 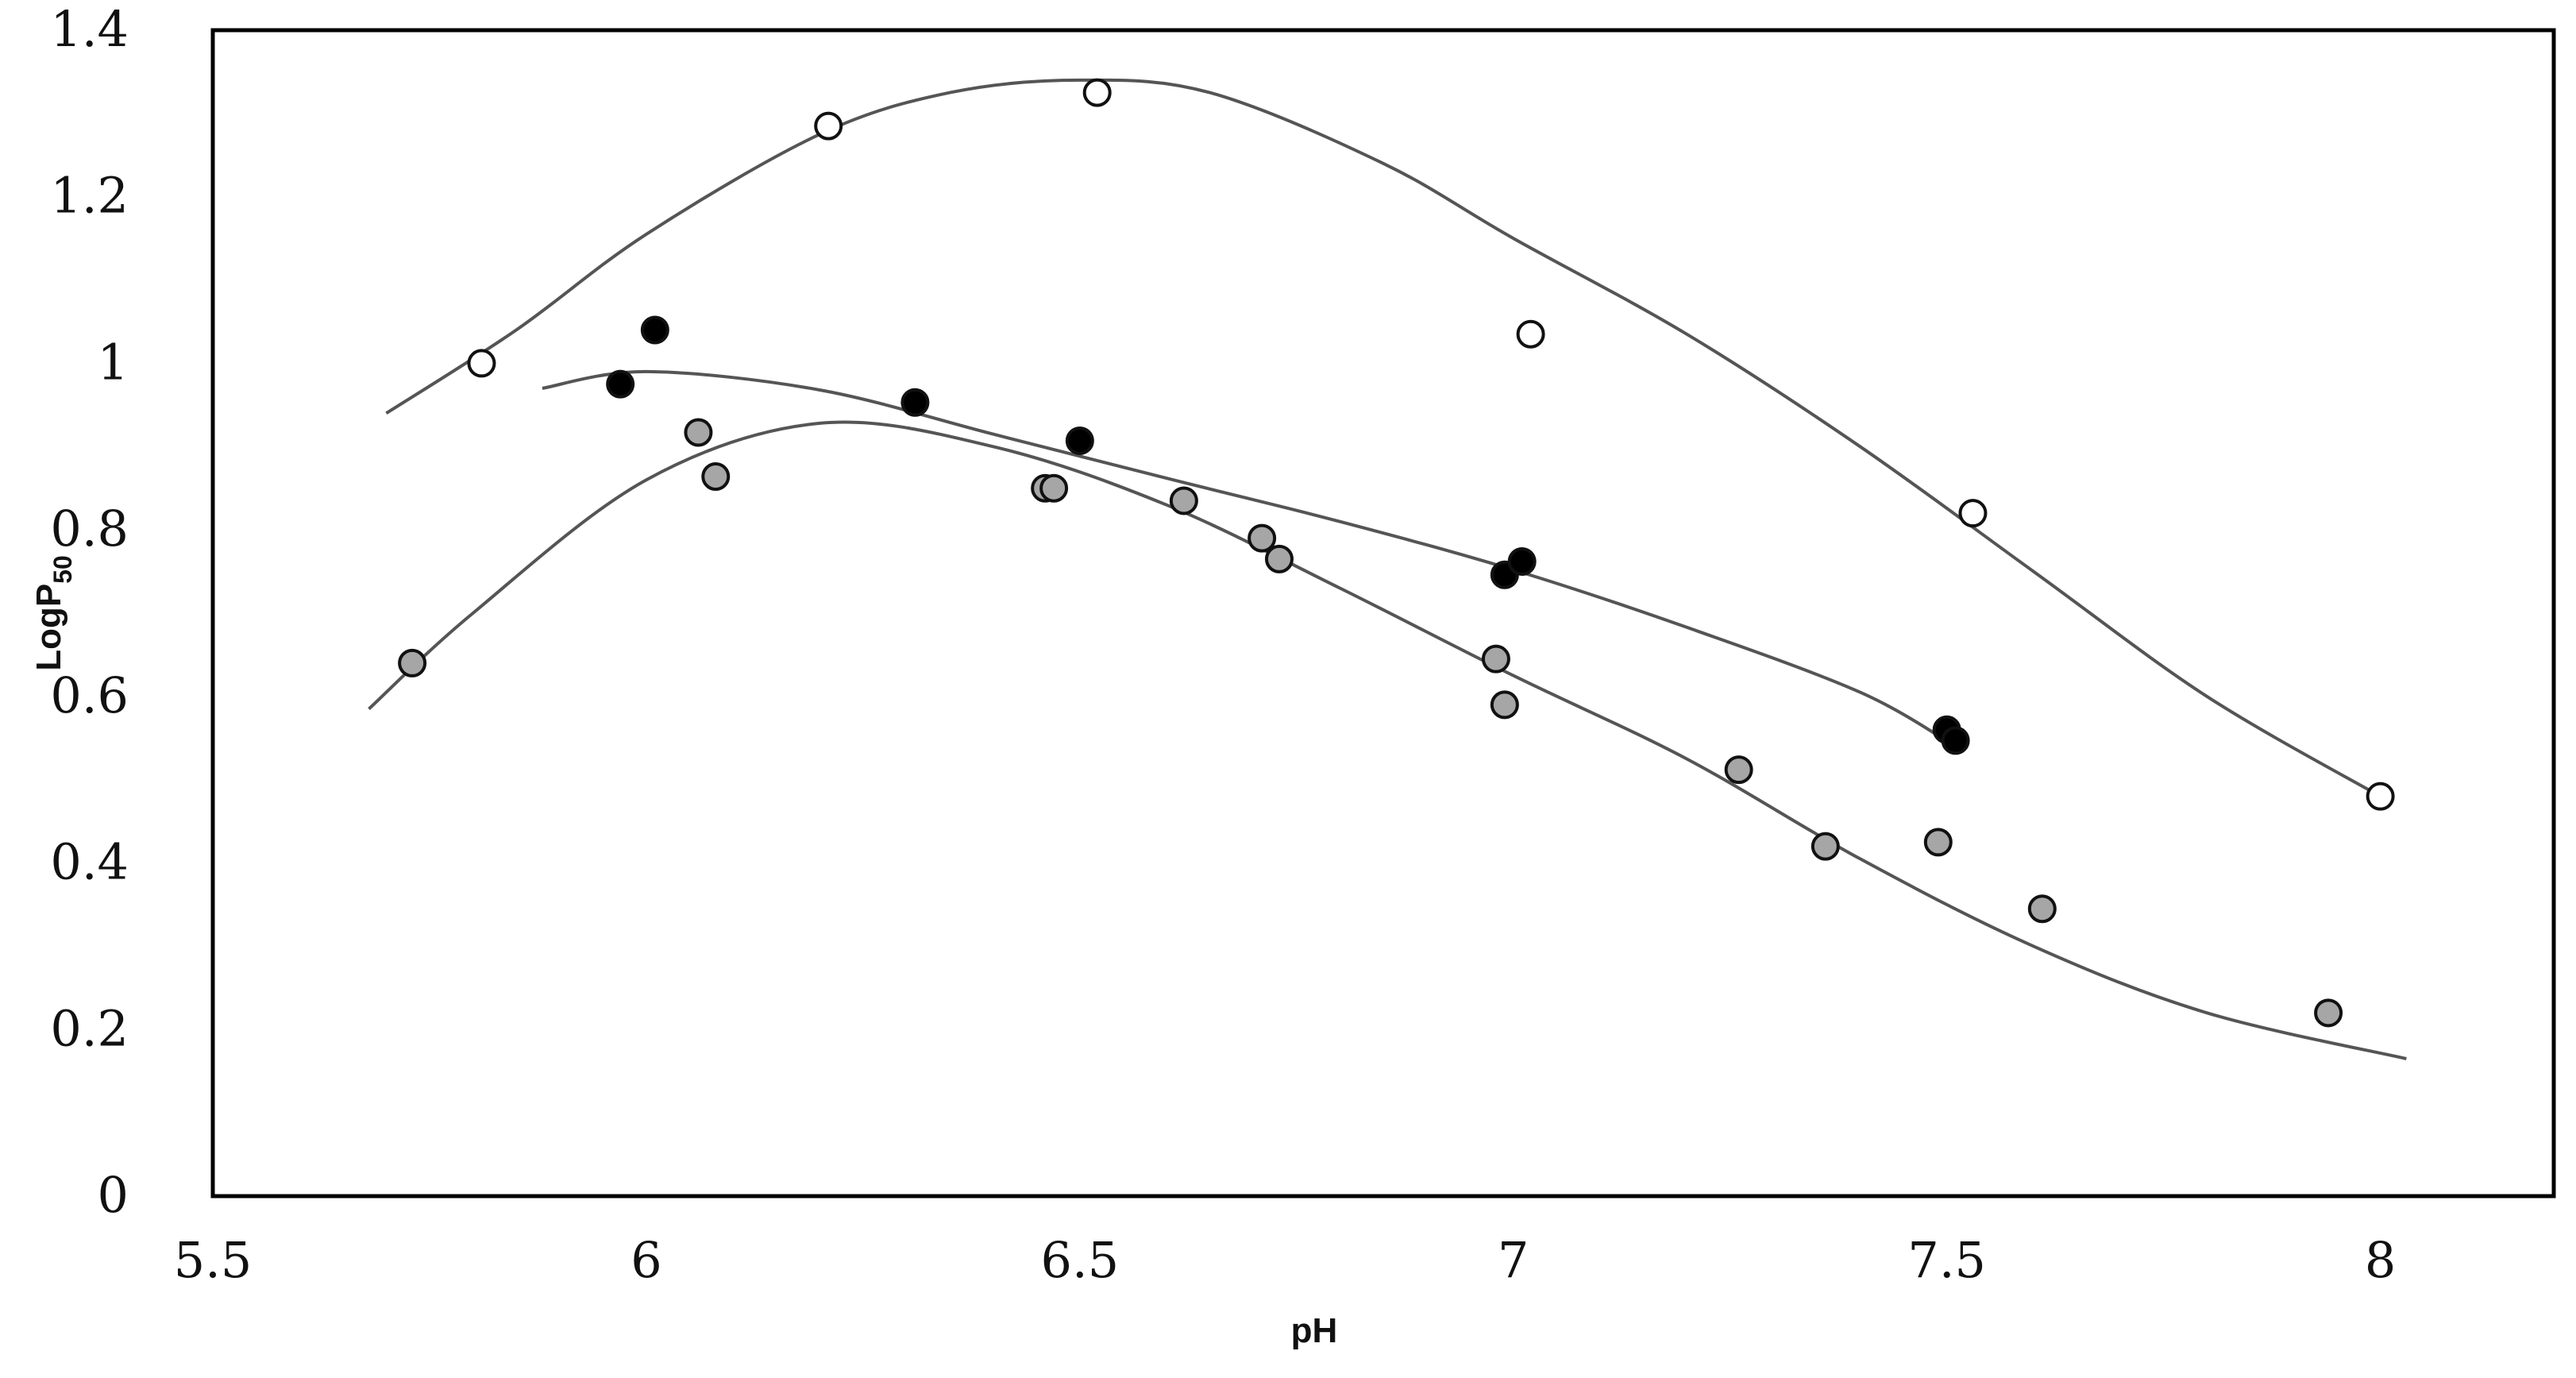 What do you see at coordinates (89, 1028) in the screenshot?
I see `y-tick-label: 0.2` at bounding box center [89, 1028].